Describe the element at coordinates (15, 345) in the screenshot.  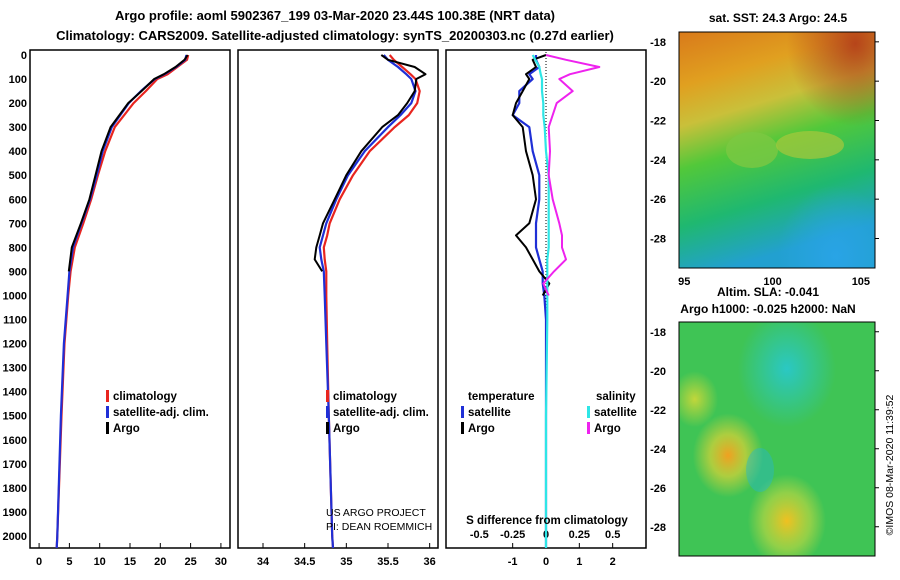
I see `depth-tick-label: 1200` at that location.